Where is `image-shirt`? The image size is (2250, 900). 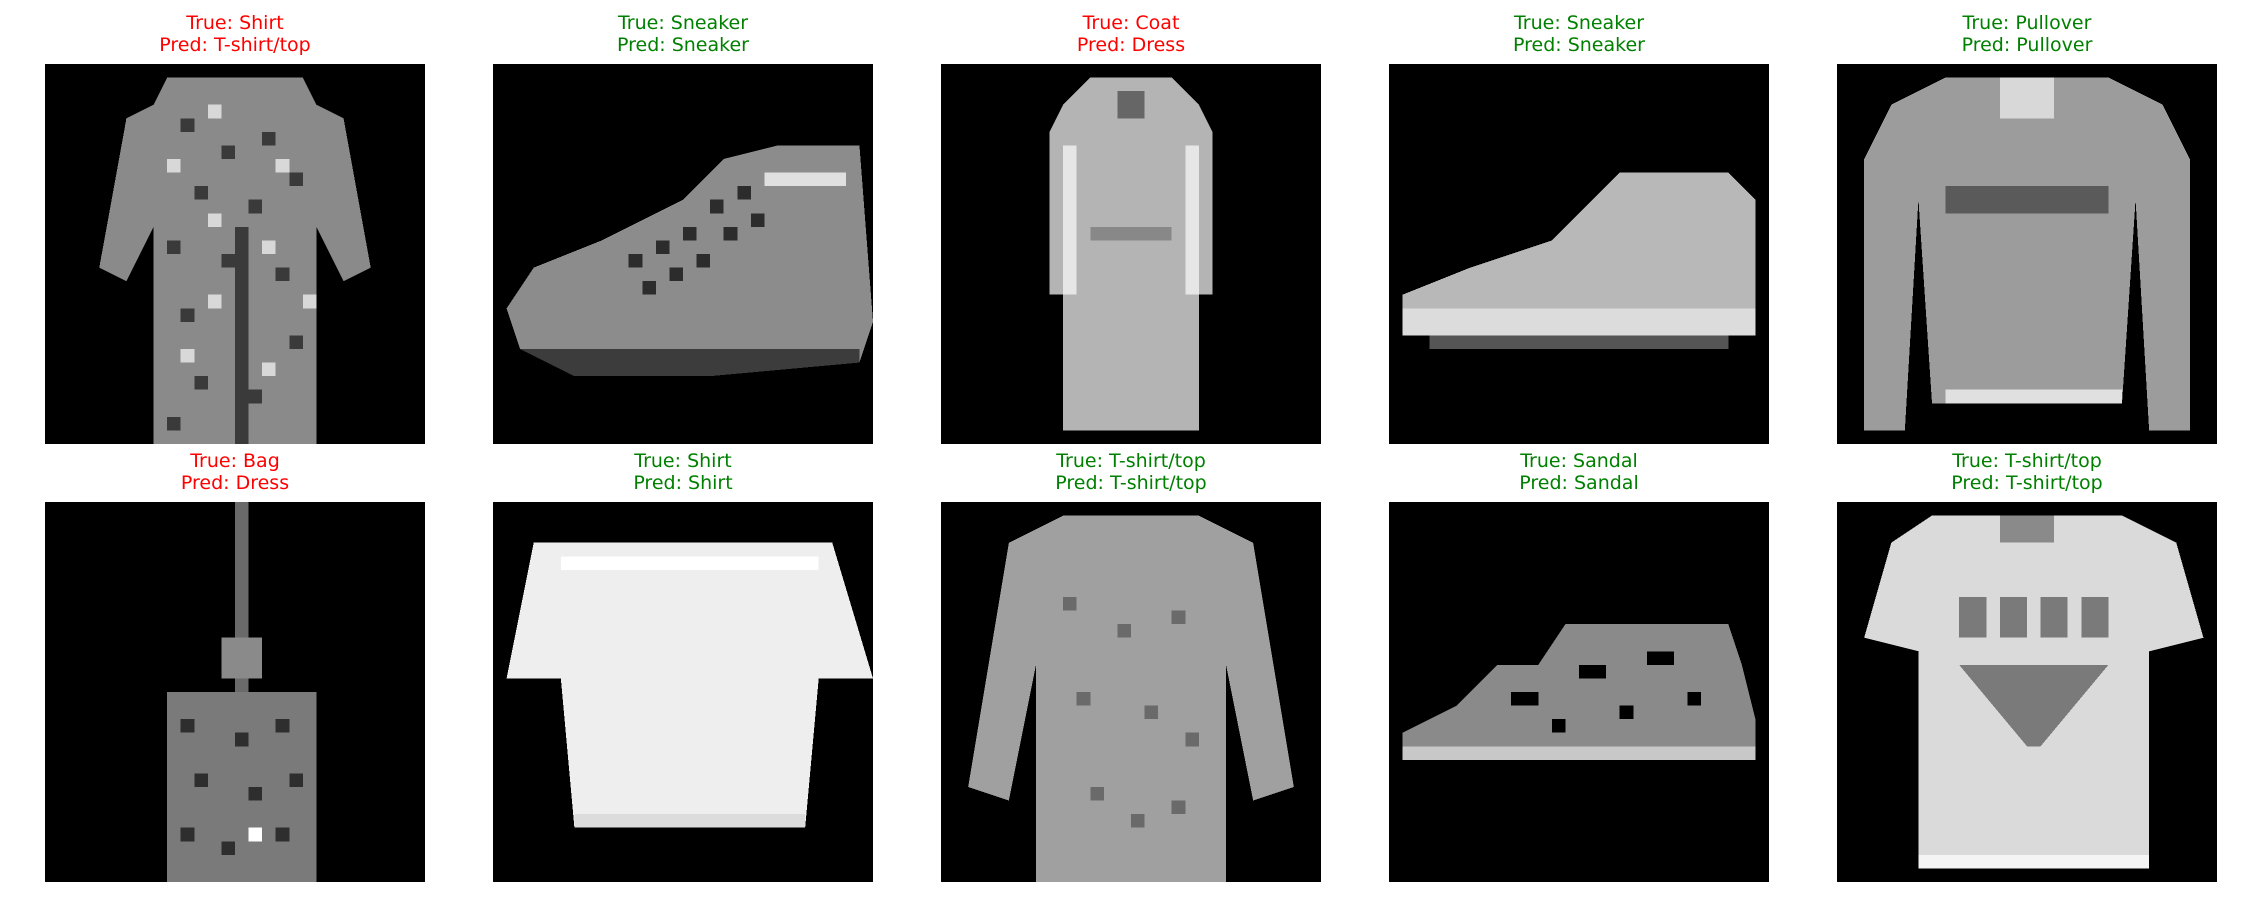 image-shirt is located at coordinates (235, 254).